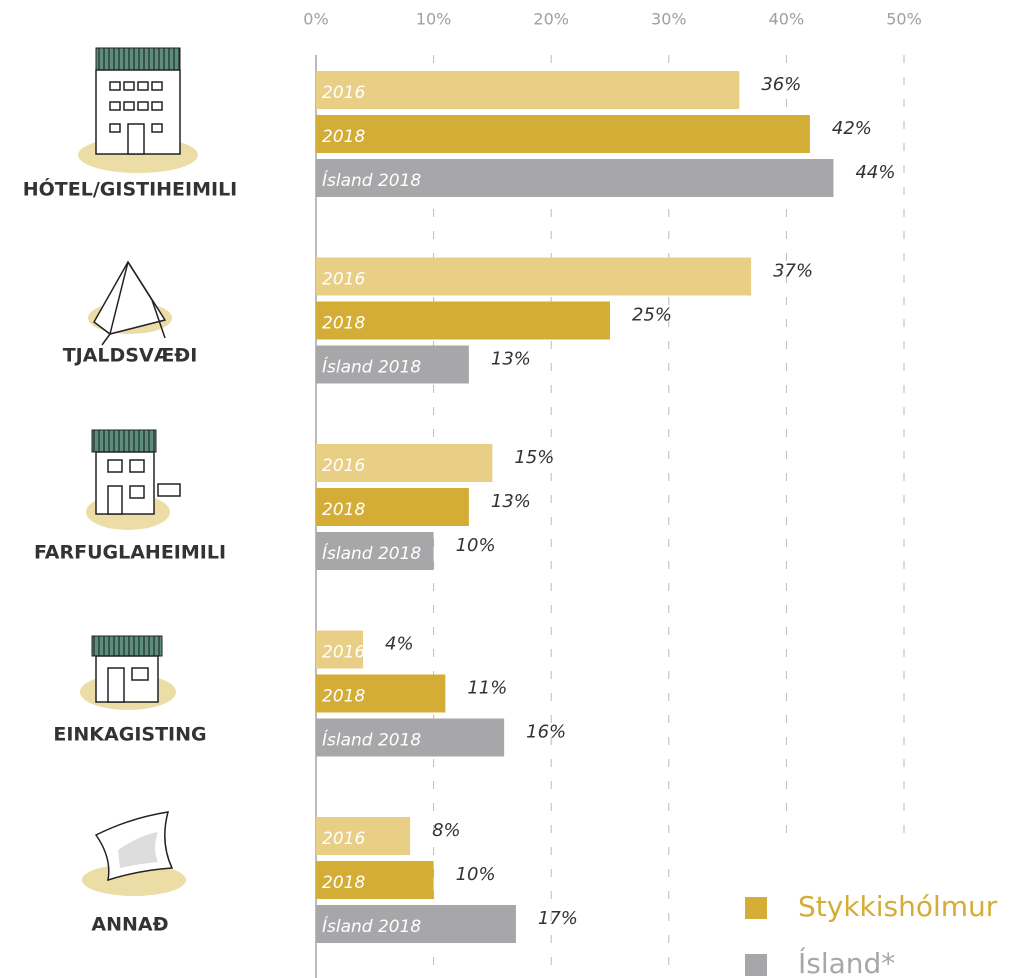 The image size is (1026, 978). What do you see at coordinates (129, 925) in the screenshot?
I see `category-label: ANNAÐ` at bounding box center [129, 925].